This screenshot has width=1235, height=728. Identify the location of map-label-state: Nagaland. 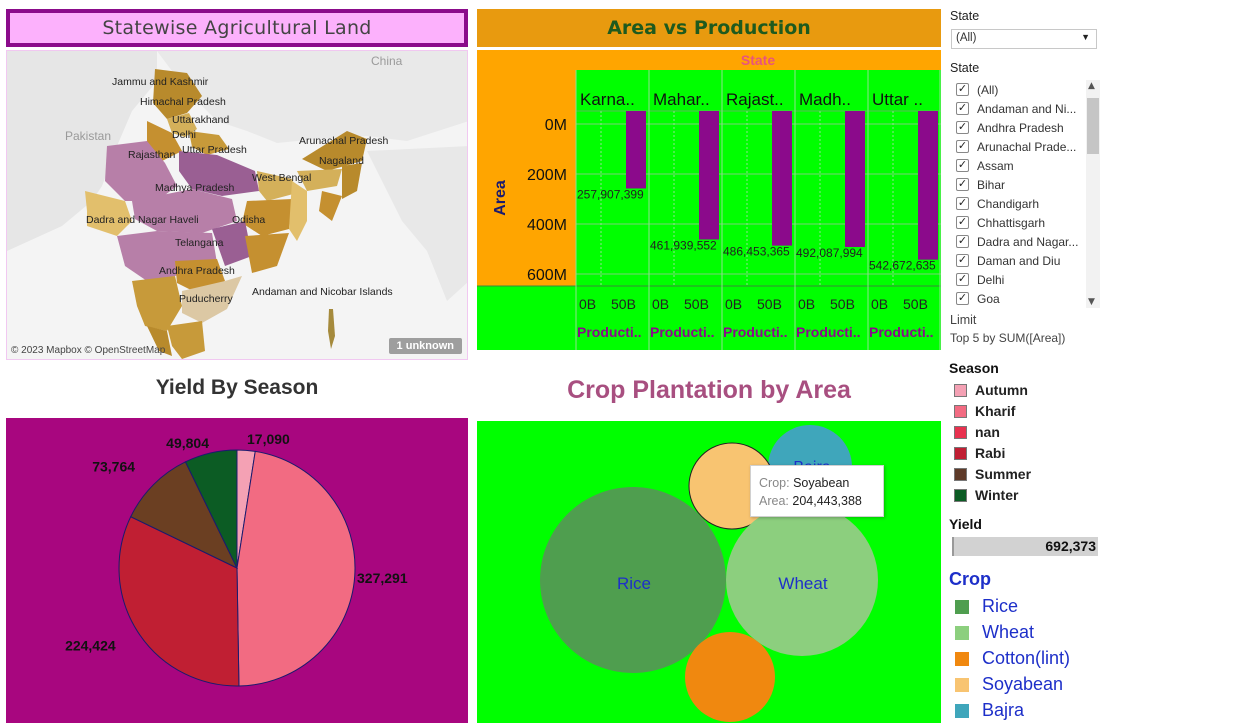
(341, 161).